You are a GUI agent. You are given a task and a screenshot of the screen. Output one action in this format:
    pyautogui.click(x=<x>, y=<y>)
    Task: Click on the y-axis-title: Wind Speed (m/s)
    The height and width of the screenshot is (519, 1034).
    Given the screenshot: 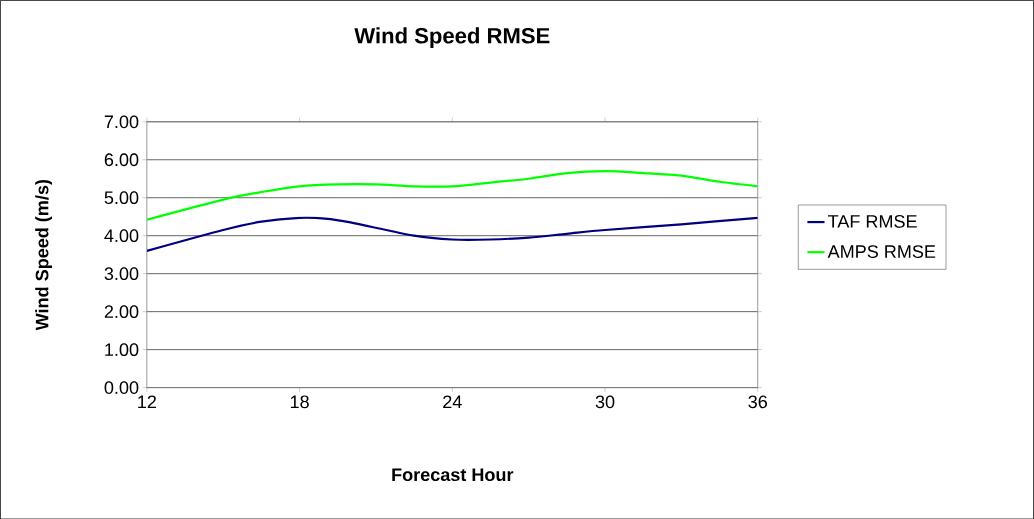 What is the action you would take?
    pyautogui.click(x=44, y=255)
    